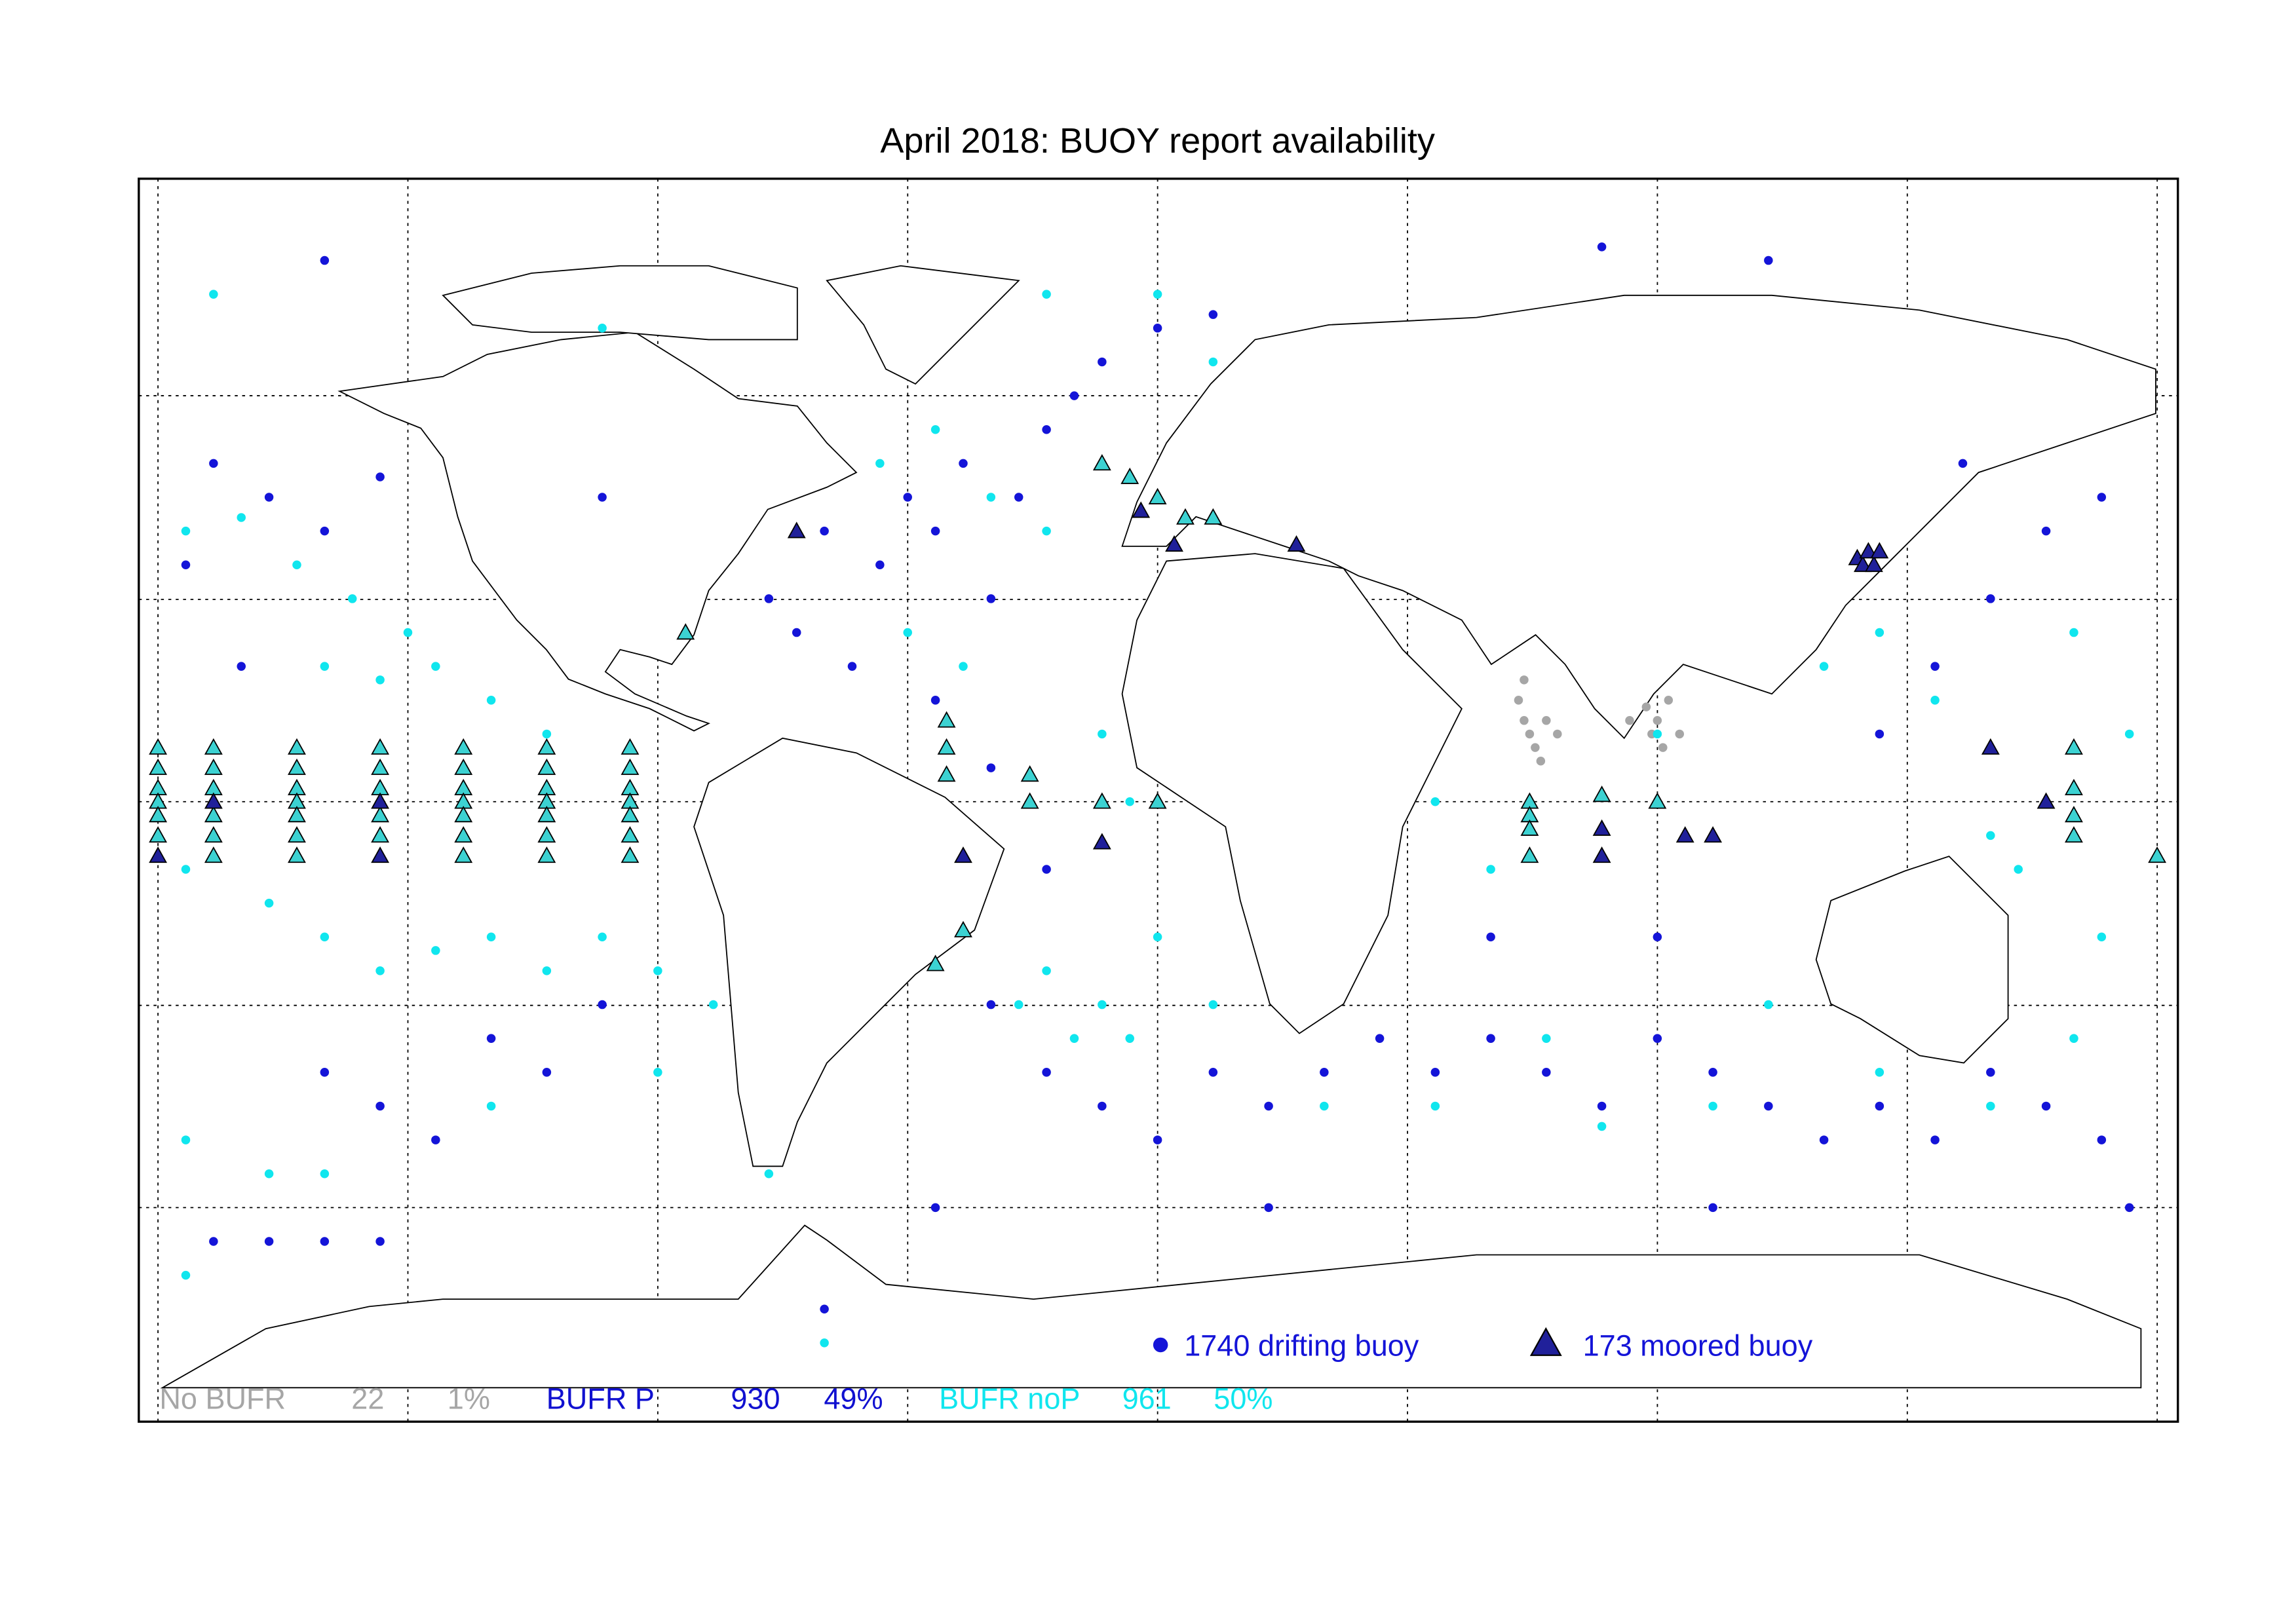  Describe the element at coordinates (222, 1399) in the screenshot. I see `stat-label: No BUFR` at that location.